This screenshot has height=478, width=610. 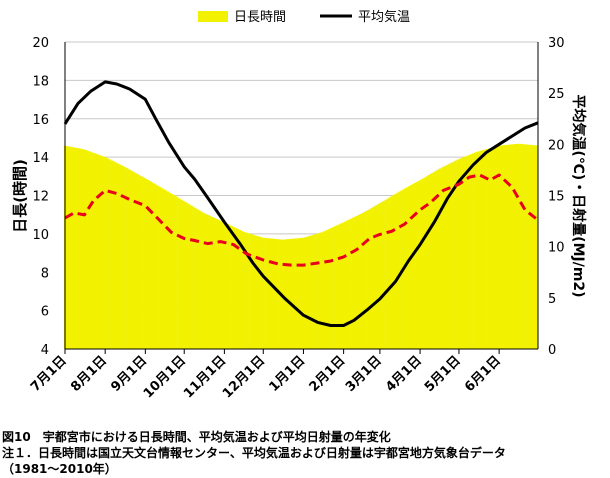 What do you see at coordinates (20, 196) in the screenshot?
I see `y-axis-left-title: 日長(時間)` at bounding box center [20, 196].